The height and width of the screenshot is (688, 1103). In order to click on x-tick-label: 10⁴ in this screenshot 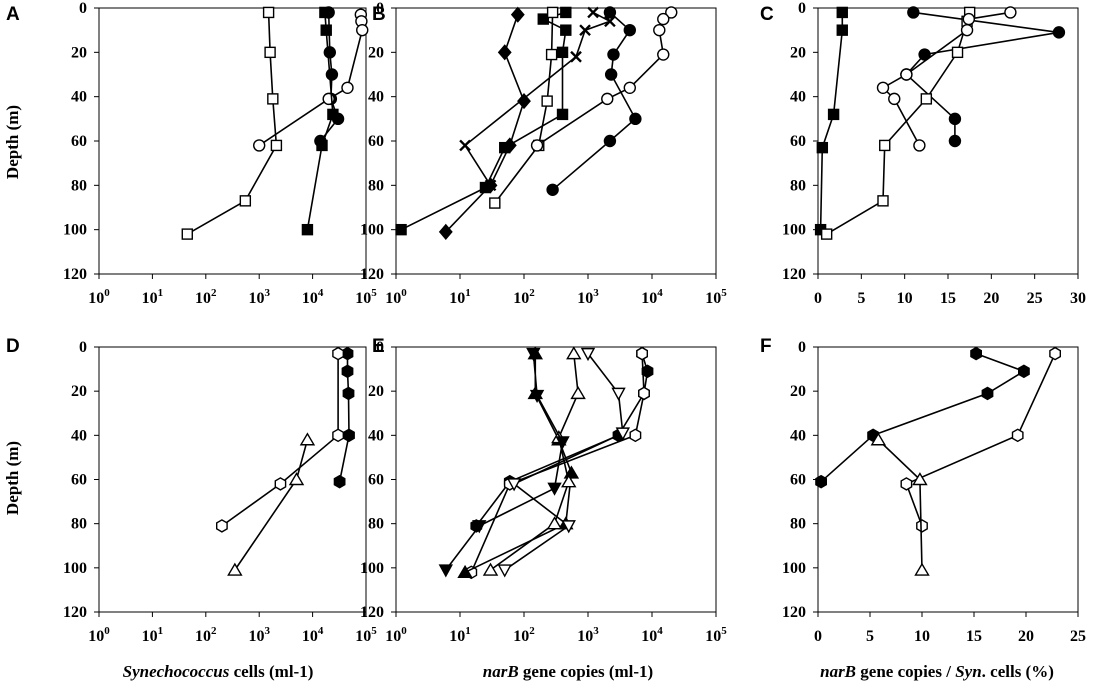, I will do `click(313, 635)`.